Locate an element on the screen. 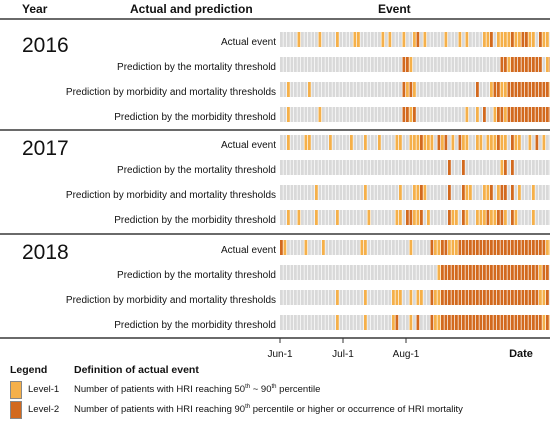 Image resolution: width=550 pixels, height=426 pixels. x-axis-label: Date is located at coordinates (521, 354).